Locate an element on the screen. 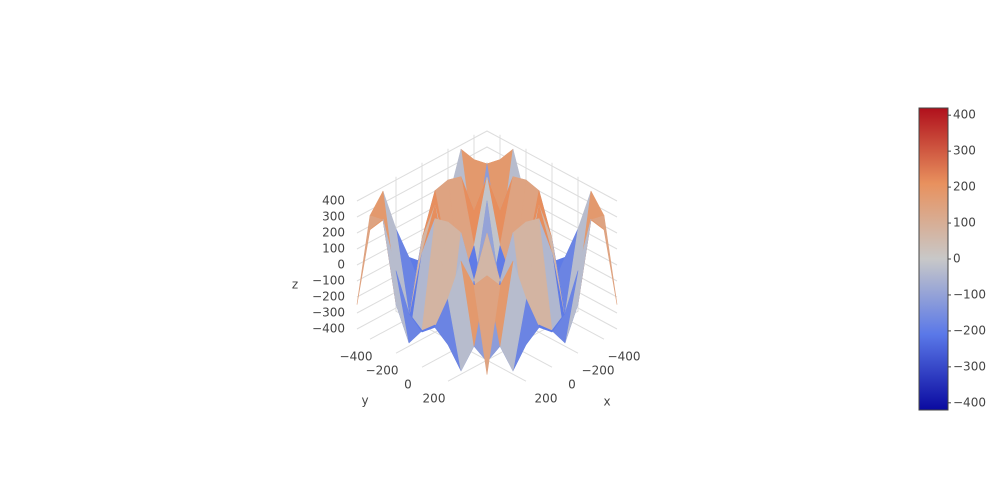 This screenshot has height=504, width=1000. z-axis-title: z is located at coordinates (295, 285).